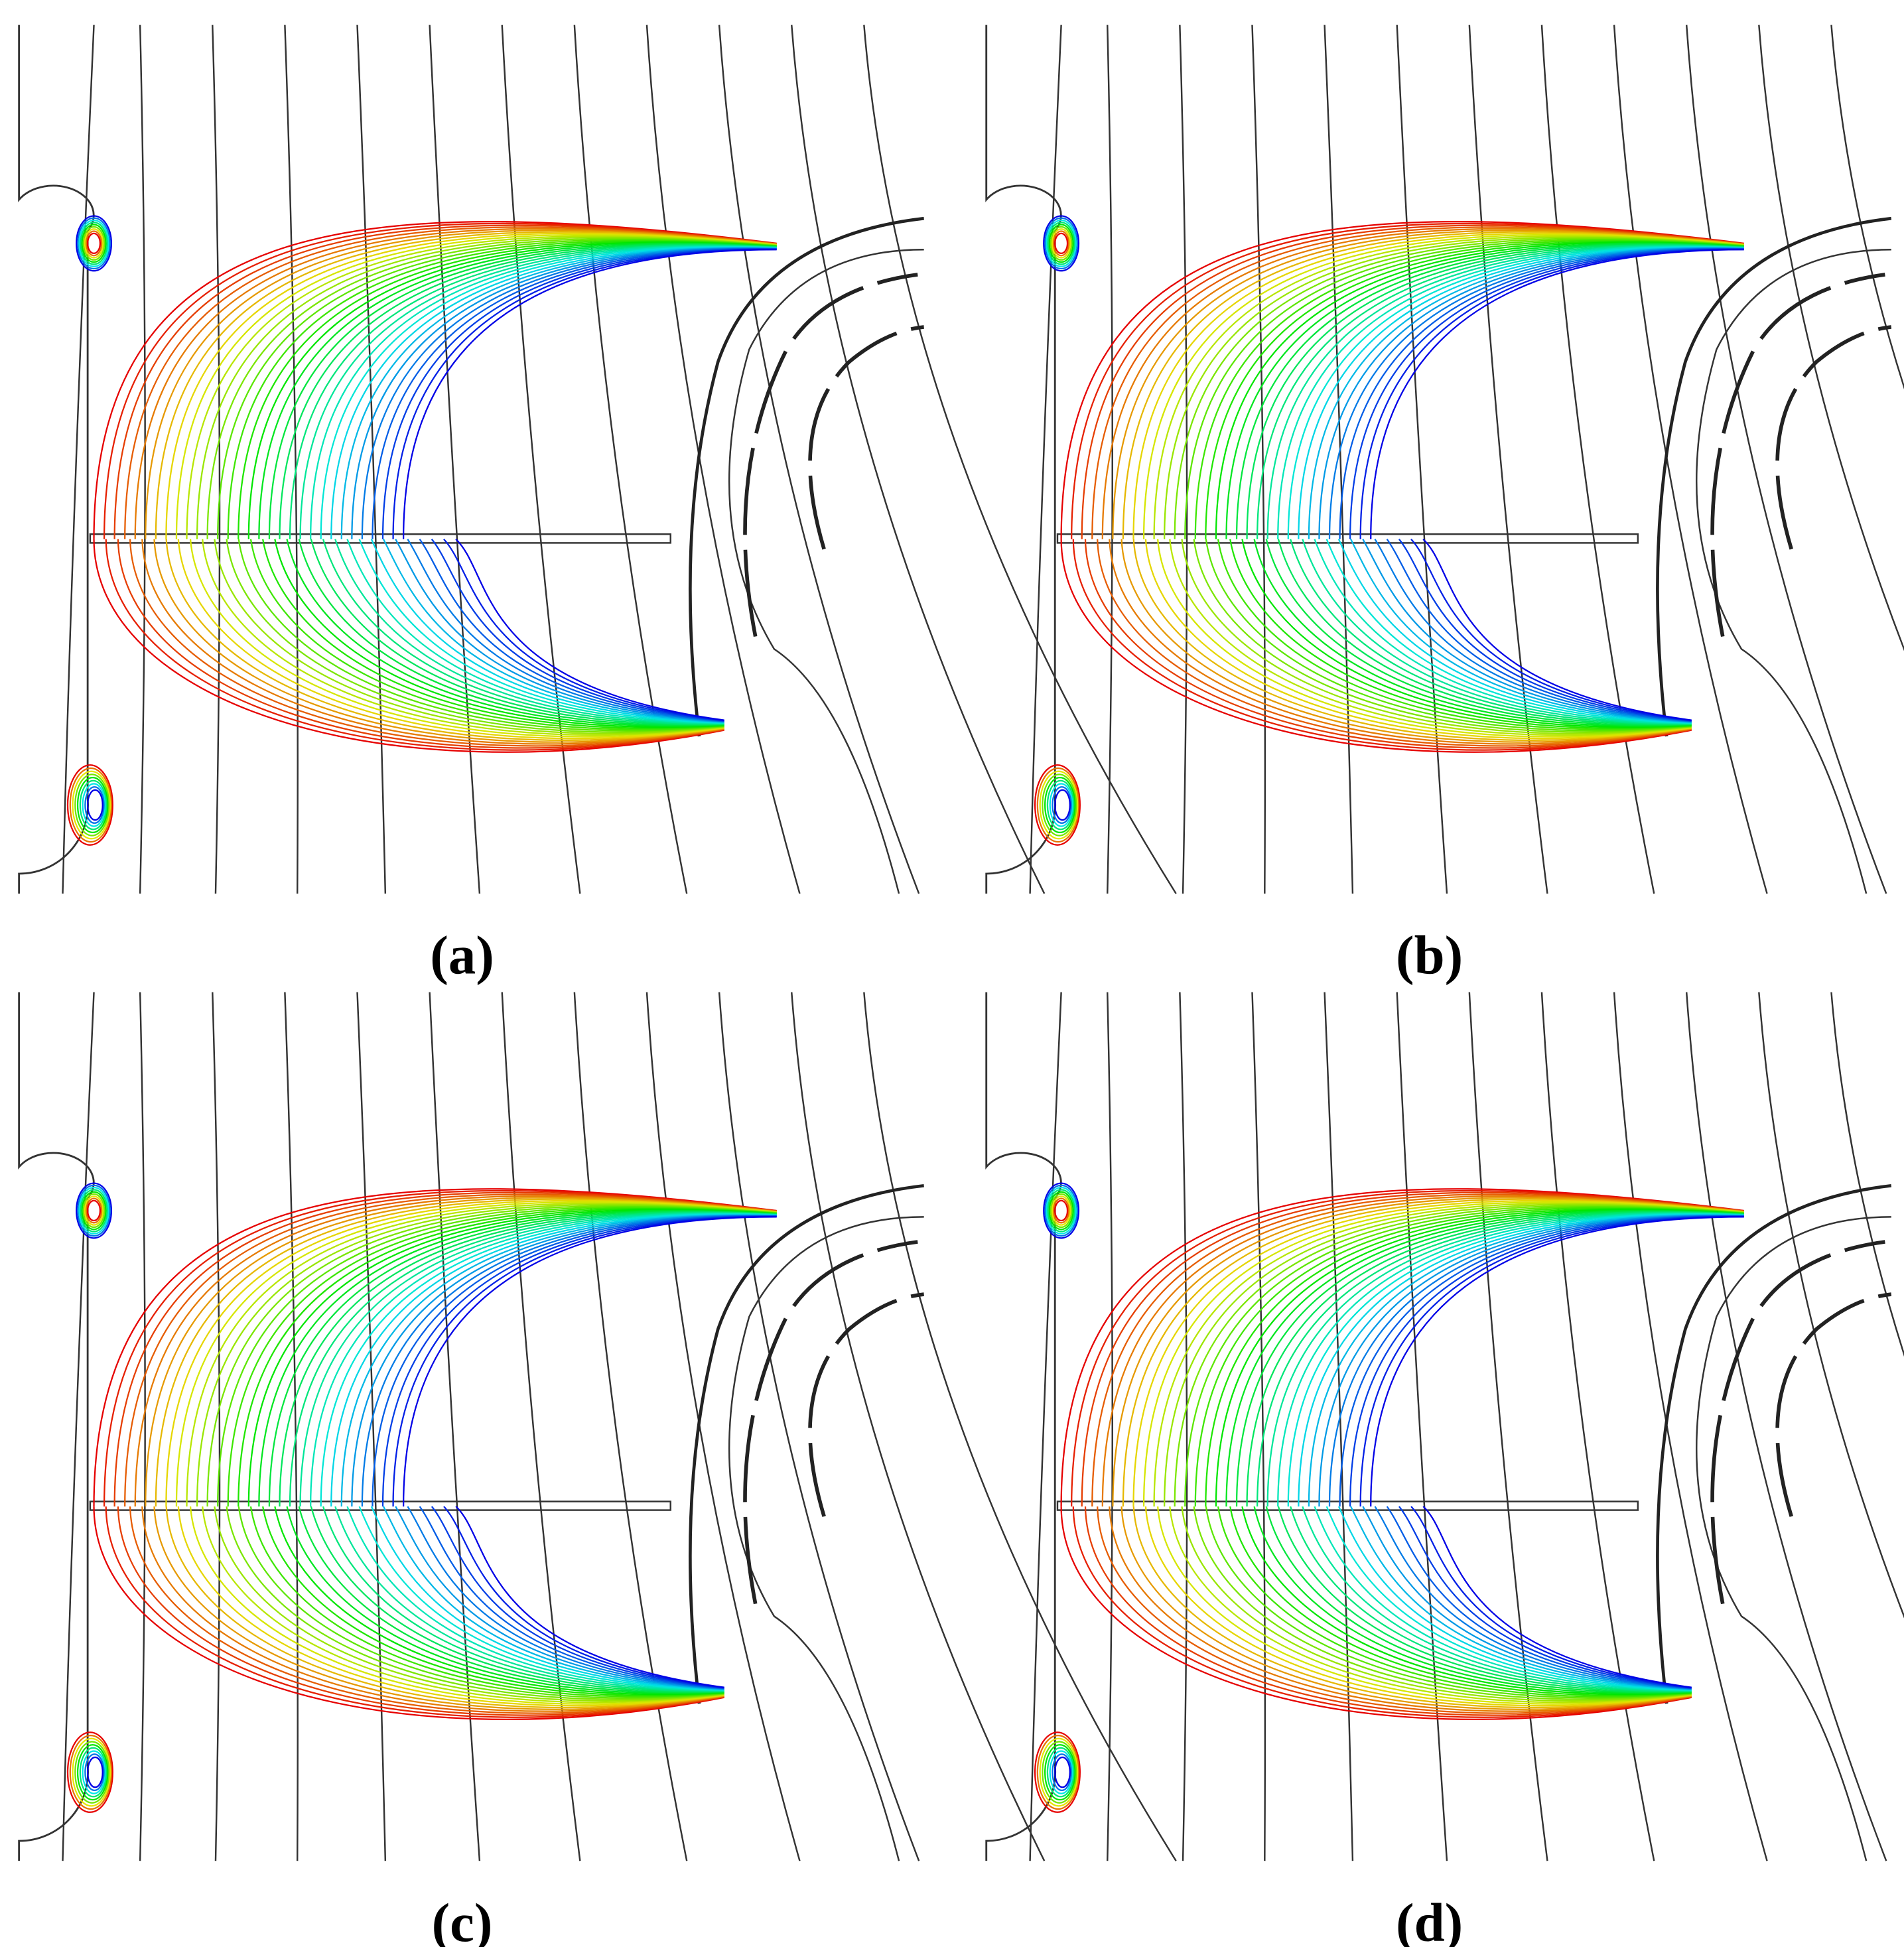  I want to click on outer-boundary, so click(826, 1538).